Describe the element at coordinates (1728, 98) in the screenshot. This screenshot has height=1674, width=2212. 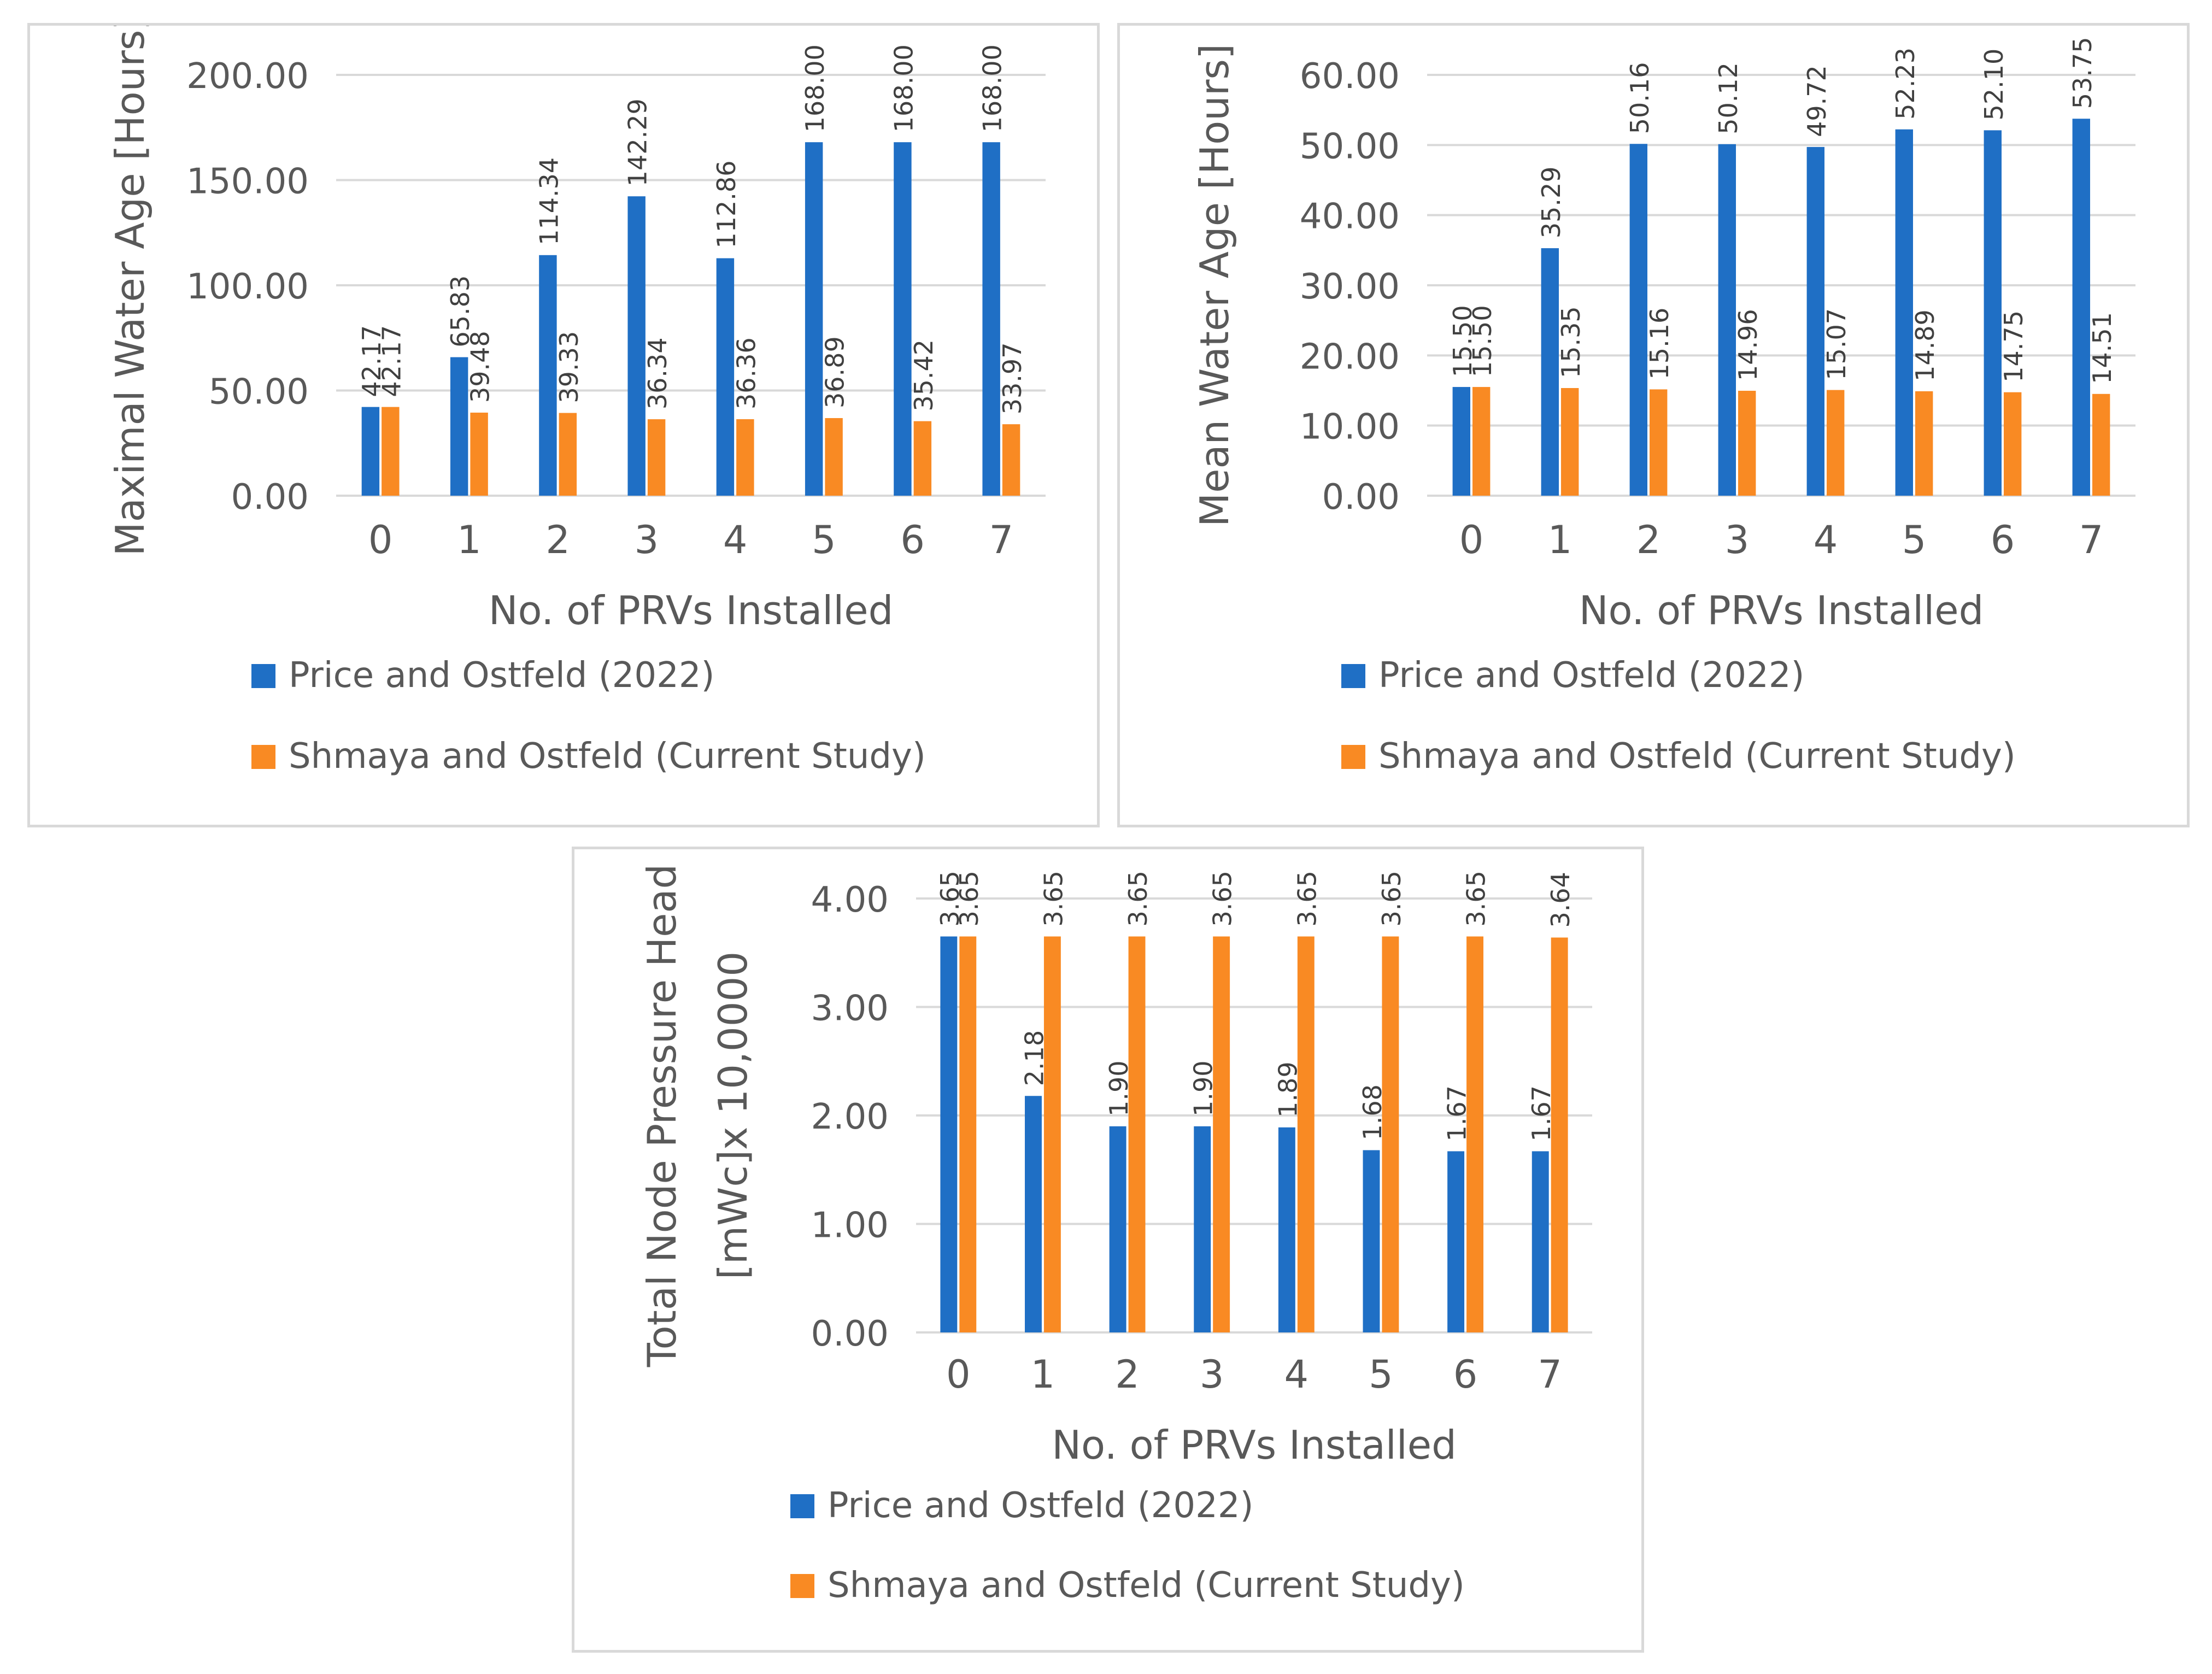
I see `data-label-price: 50.12` at that location.